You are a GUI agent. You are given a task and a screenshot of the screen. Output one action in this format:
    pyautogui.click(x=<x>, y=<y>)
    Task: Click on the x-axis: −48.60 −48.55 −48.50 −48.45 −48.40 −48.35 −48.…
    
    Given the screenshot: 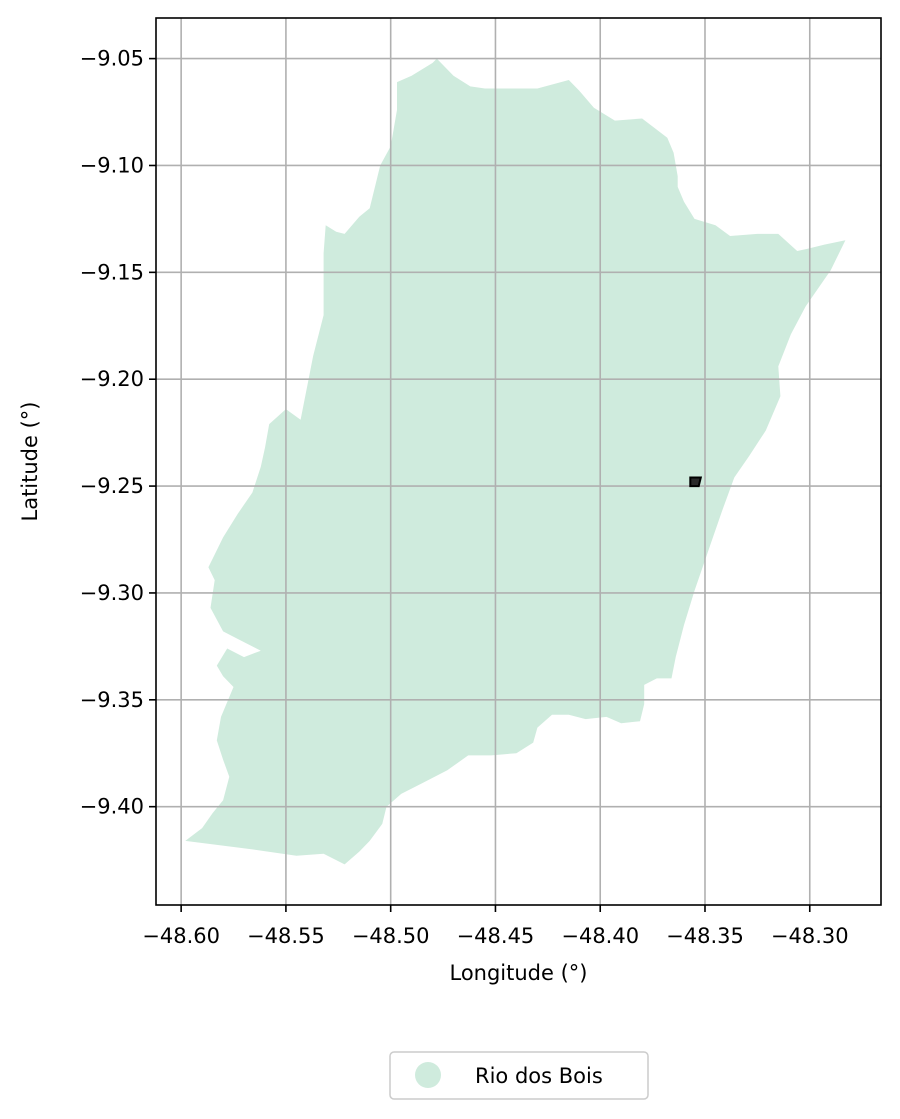 What is the action you would take?
    pyautogui.click(x=495, y=926)
    